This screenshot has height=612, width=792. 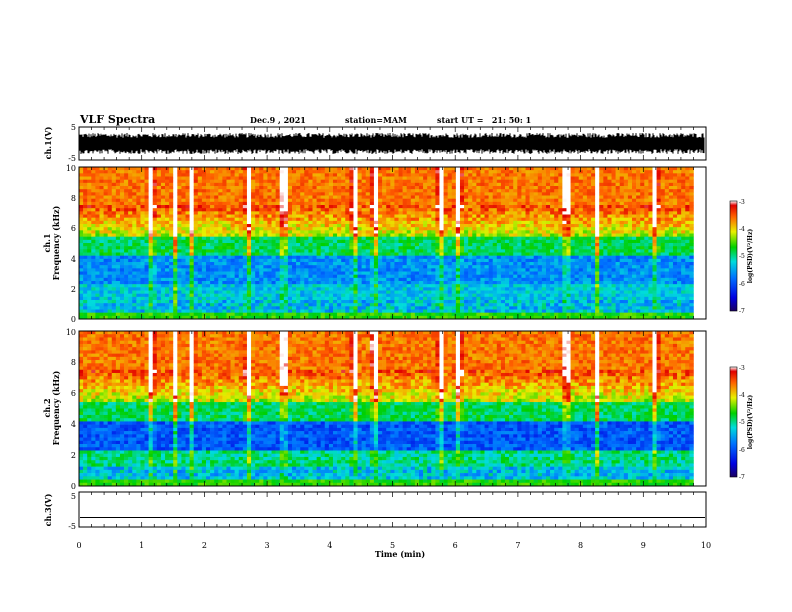 I want to click on x-tick-label-2: 2, so click(x=204, y=545).